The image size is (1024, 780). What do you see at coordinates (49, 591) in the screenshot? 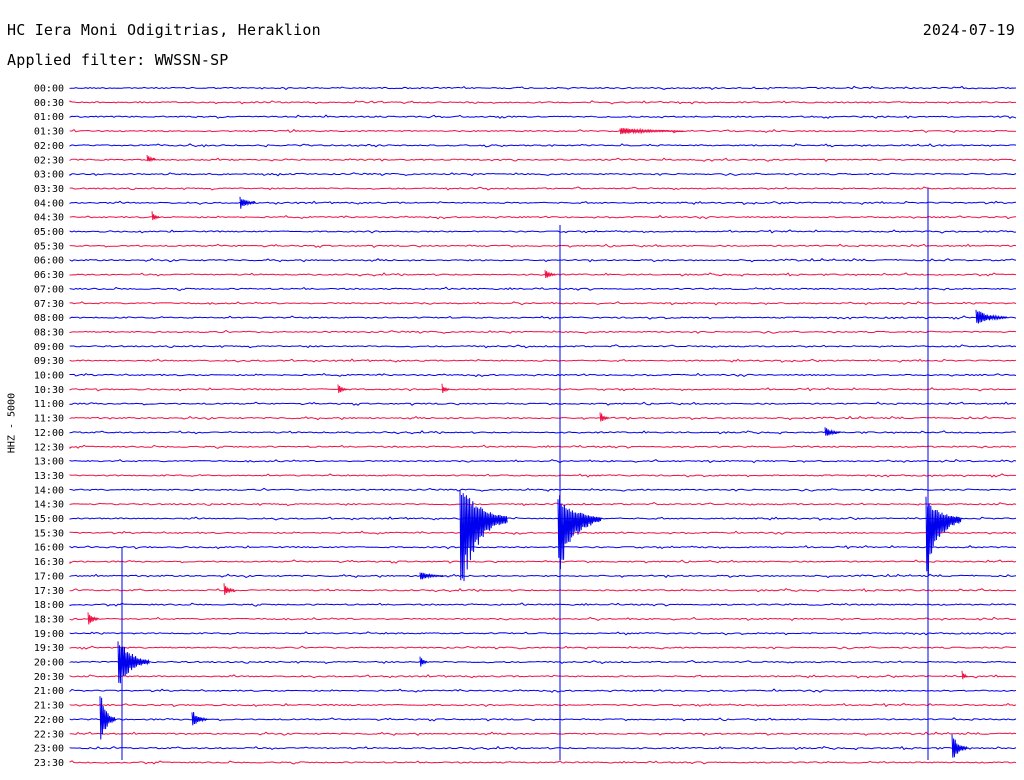
I see `row-label: 17:30` at bounding box center [49, 591].